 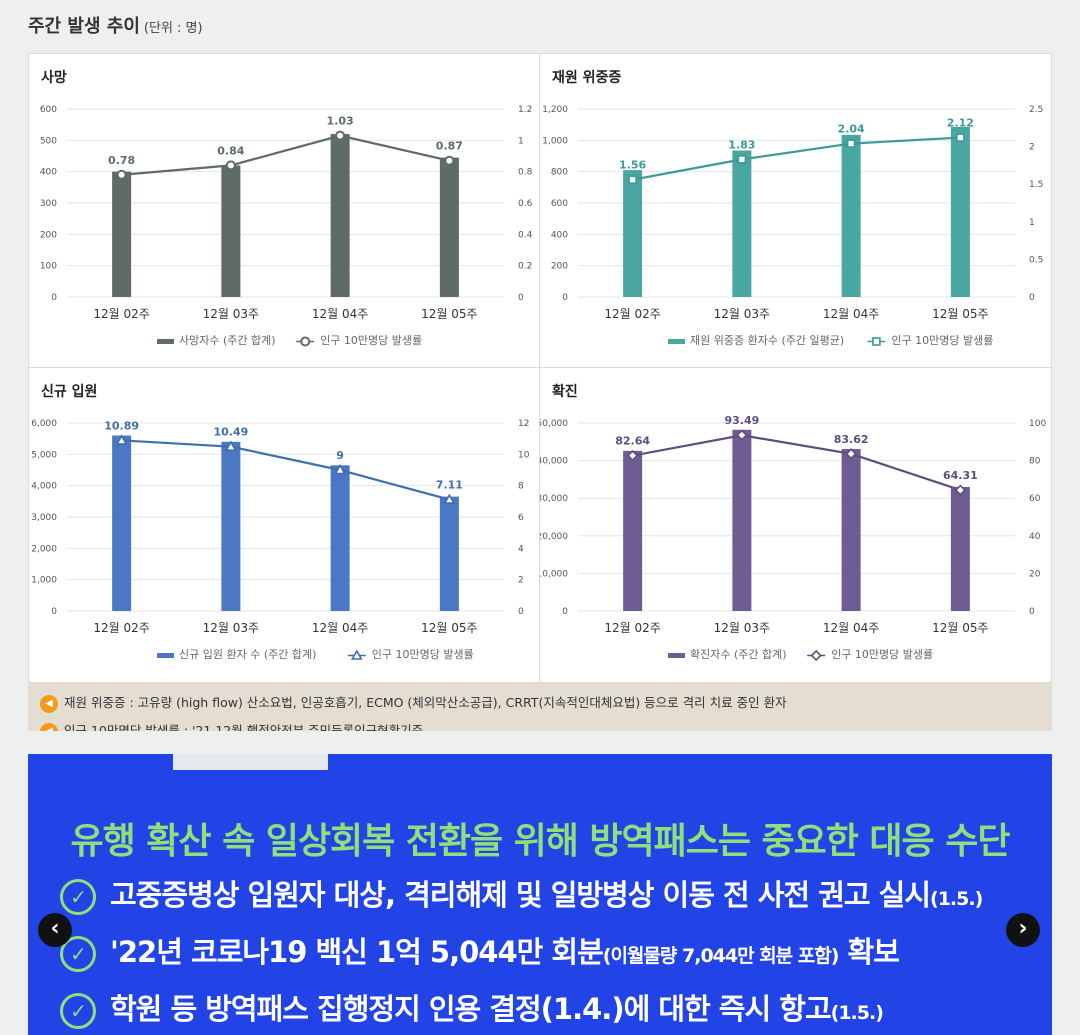 What do you see at coordinates (960, 123) in the screenshot?
I see `data-label: 2.12` at bounding box center [960, 123].